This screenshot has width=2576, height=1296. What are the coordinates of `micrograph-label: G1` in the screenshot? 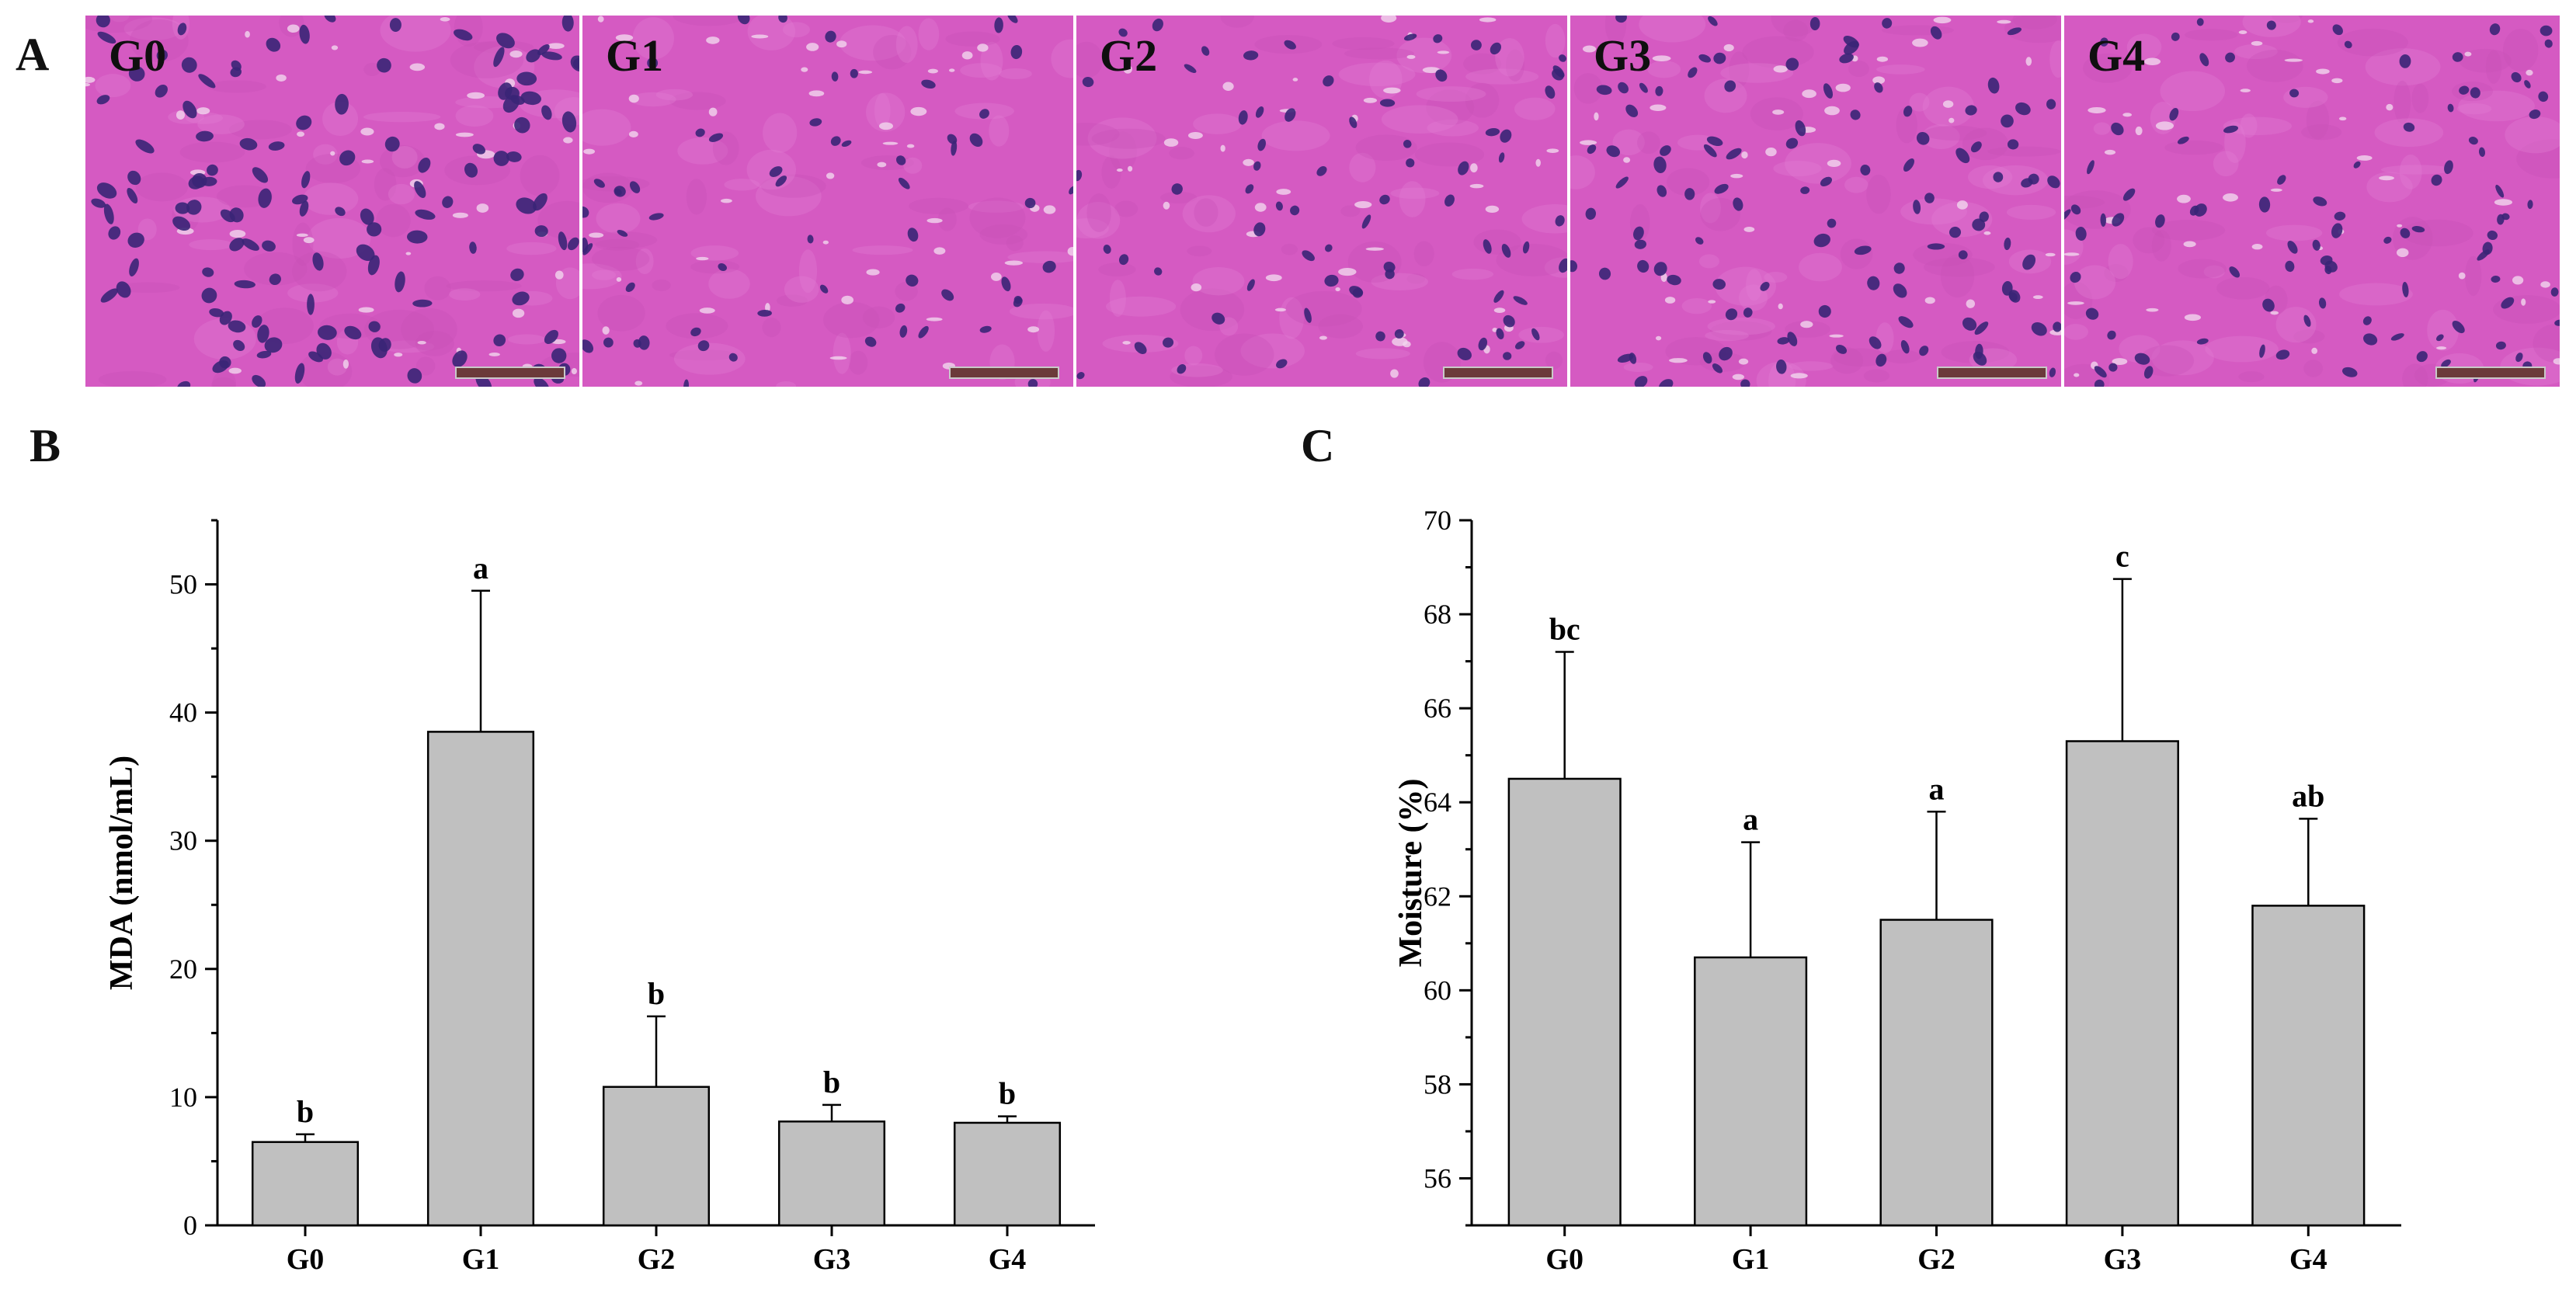 It's located at (635, 55).